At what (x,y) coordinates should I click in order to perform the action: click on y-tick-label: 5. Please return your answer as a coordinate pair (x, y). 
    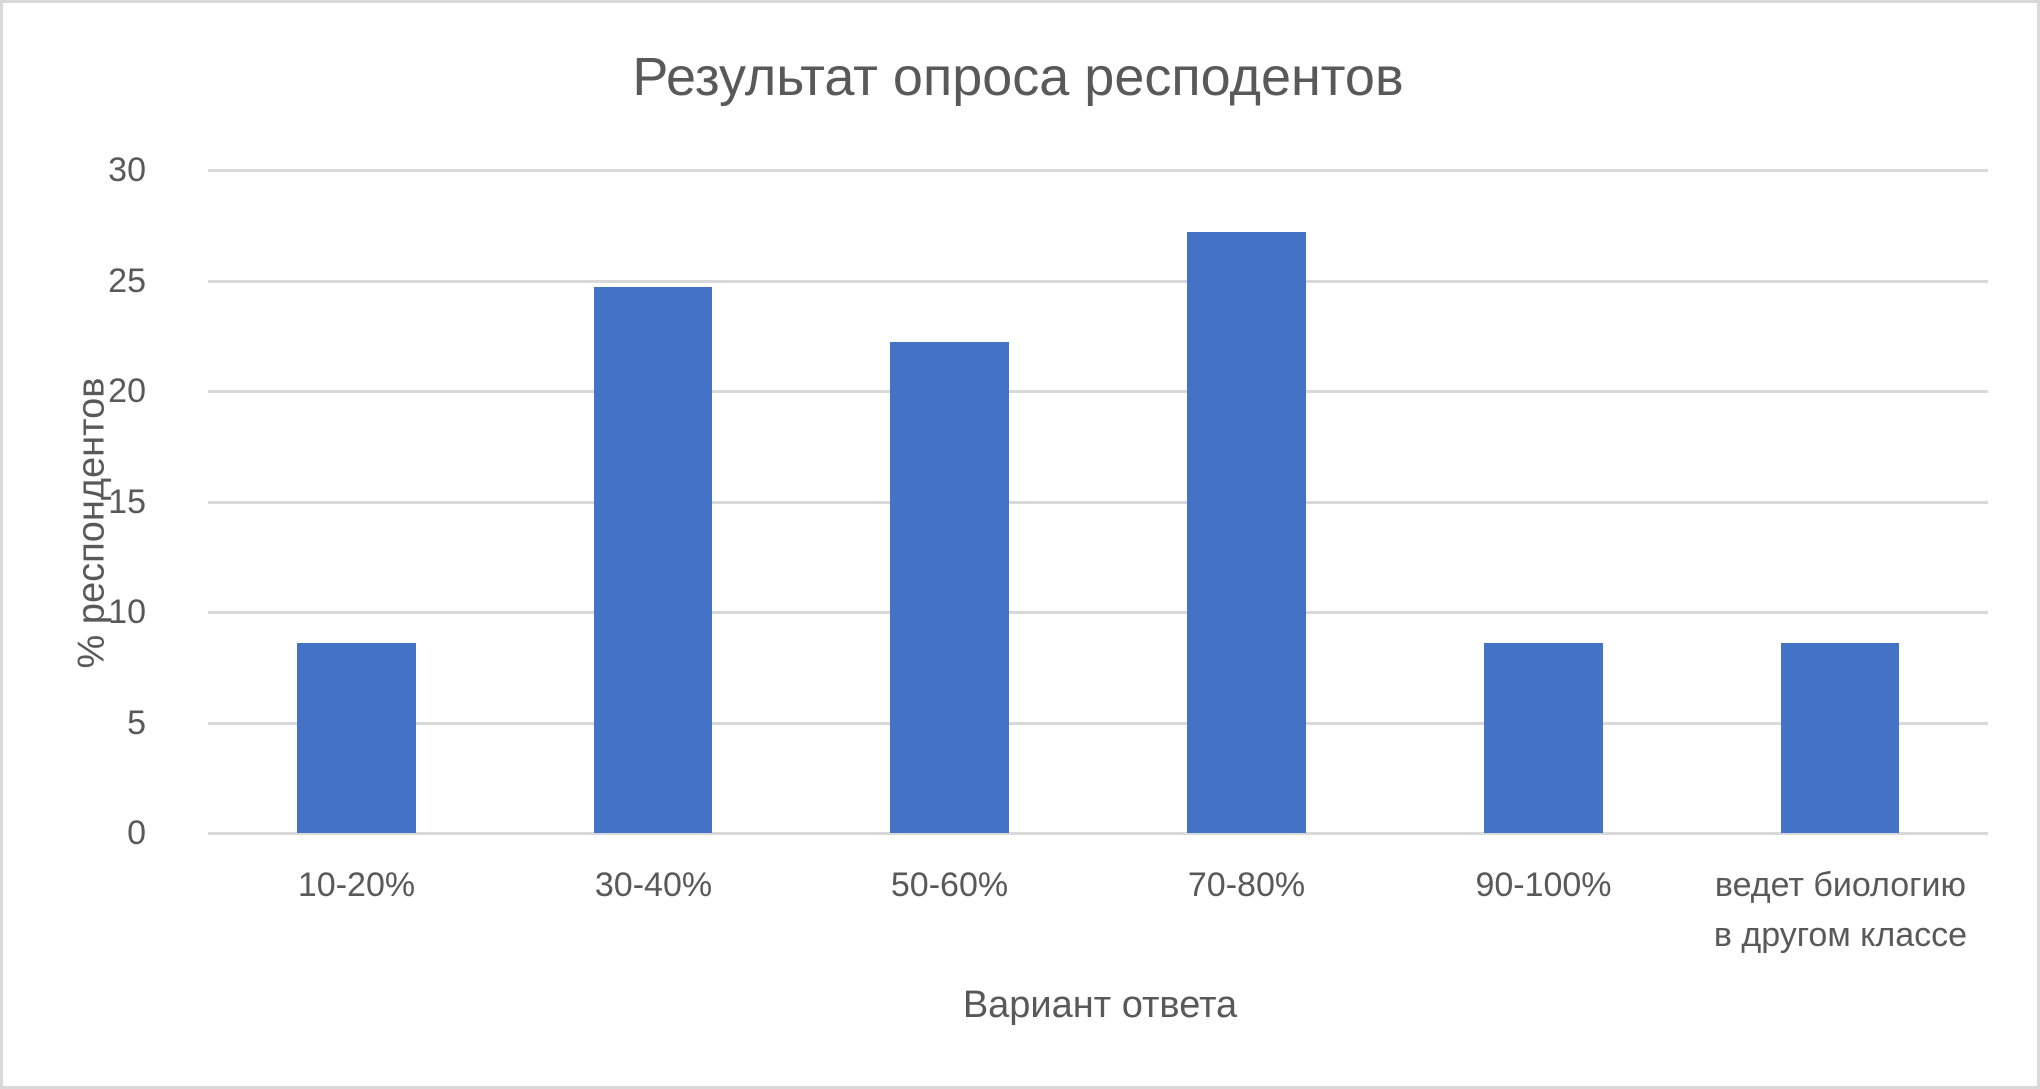
    Looking at the image, I should click on (136, 722).